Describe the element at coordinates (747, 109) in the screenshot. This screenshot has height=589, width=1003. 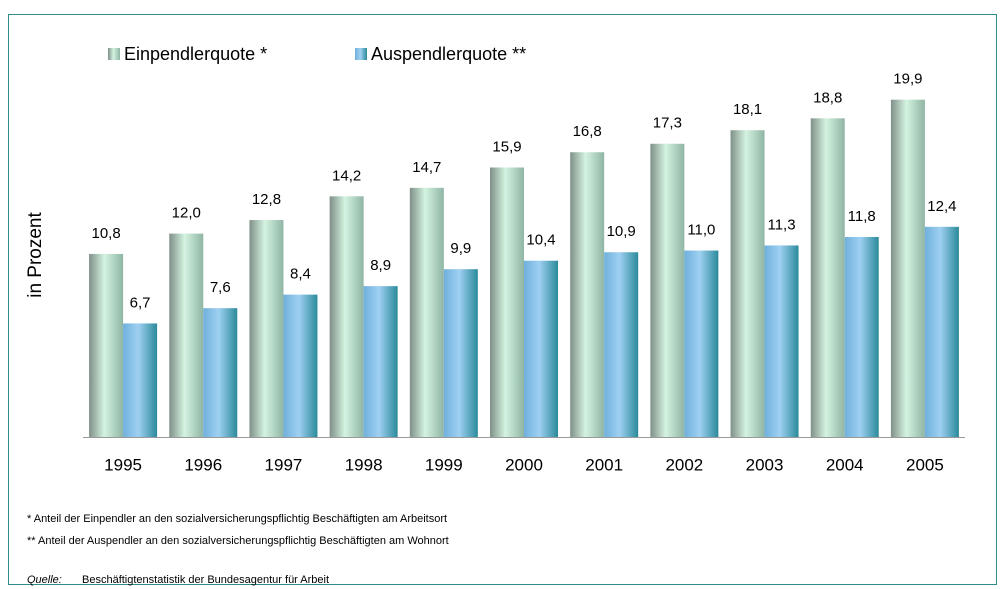
I see `value-label: 18,1` at that location.